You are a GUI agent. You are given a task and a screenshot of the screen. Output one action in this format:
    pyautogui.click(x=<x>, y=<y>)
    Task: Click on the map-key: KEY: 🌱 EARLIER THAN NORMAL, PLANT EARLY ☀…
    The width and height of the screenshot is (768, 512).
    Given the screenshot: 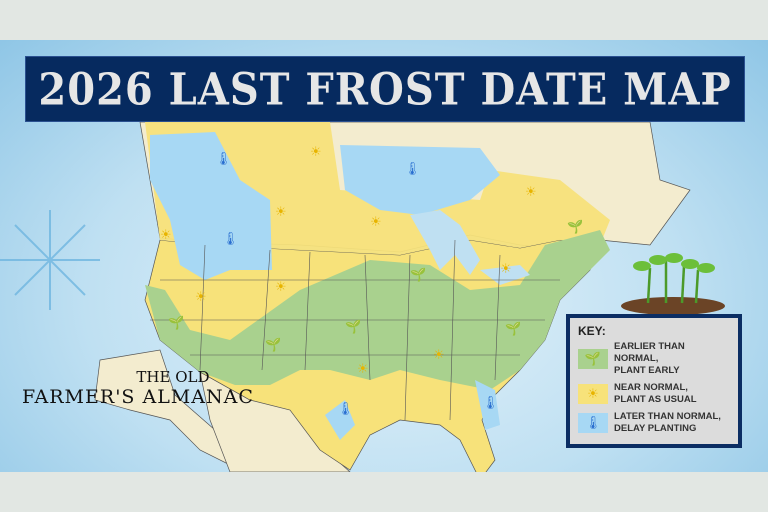 What is the action you would take?
    pyautogui.click(x=654, y=381)
    